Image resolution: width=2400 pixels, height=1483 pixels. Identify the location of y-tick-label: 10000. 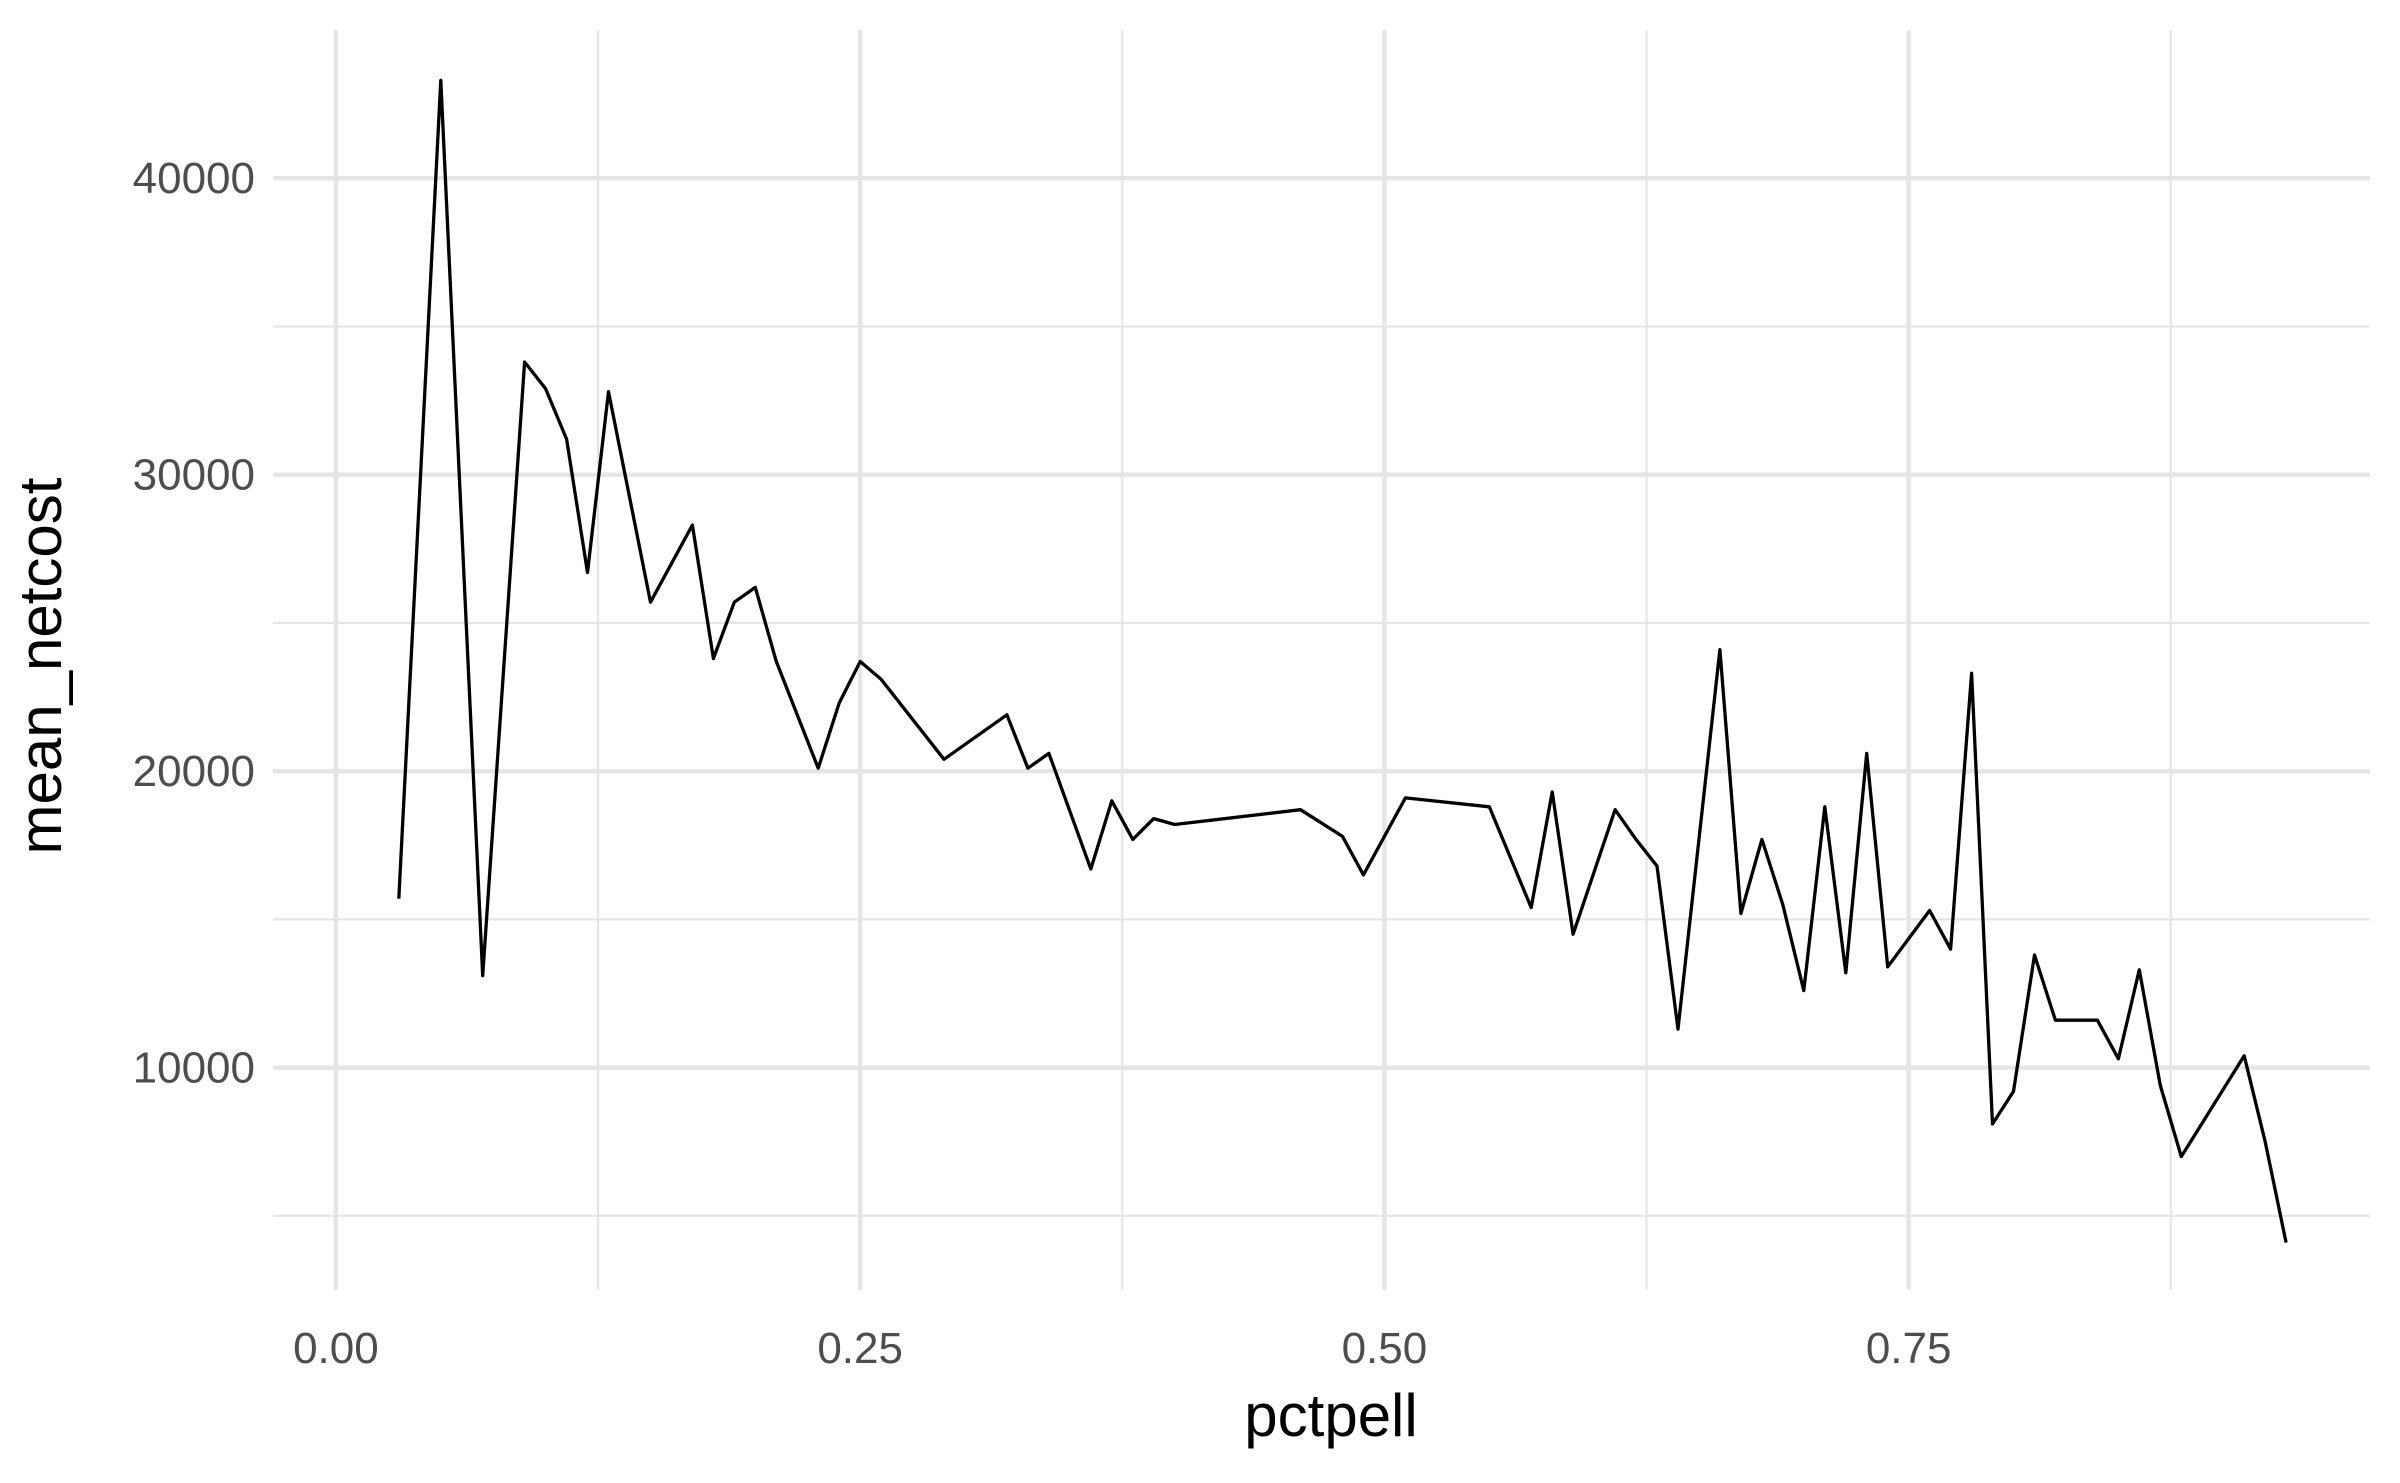
(194, 1068).